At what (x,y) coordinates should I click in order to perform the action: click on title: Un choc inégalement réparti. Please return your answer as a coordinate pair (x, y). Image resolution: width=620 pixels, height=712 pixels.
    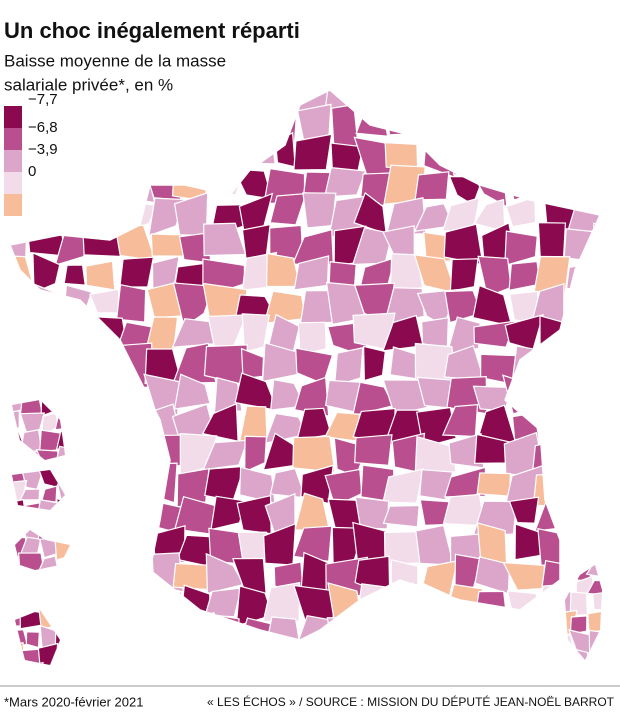
    Looking at the image, I should click on (152, 30).